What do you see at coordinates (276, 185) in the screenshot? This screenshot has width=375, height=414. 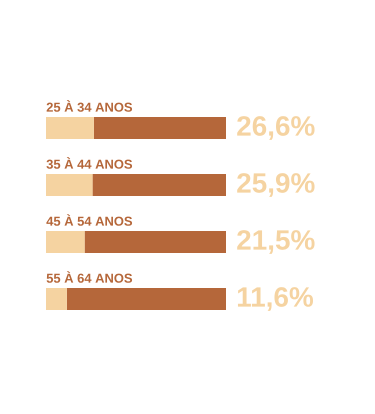 I see `data-label: 25,9%` at bounding box center [276, 185].